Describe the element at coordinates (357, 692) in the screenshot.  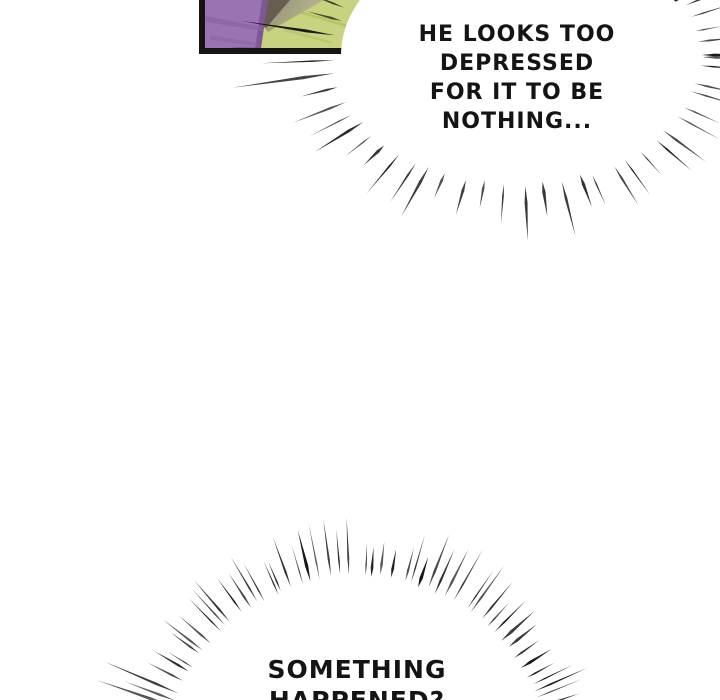
I see `bubble-line: HAPPENED?` at that location.